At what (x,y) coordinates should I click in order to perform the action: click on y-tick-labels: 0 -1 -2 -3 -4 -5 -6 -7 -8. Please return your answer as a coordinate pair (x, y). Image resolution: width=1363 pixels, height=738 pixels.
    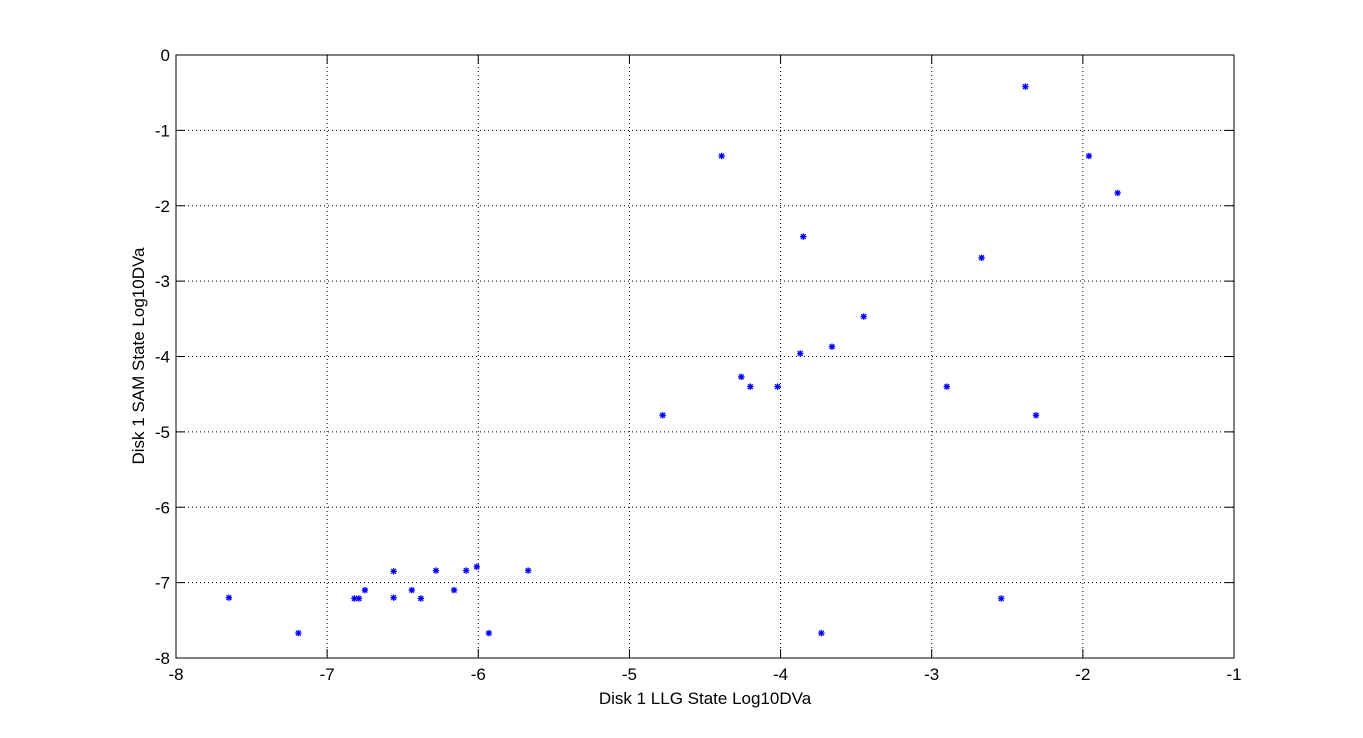
    Looking at the image, I should click on (162, 357).